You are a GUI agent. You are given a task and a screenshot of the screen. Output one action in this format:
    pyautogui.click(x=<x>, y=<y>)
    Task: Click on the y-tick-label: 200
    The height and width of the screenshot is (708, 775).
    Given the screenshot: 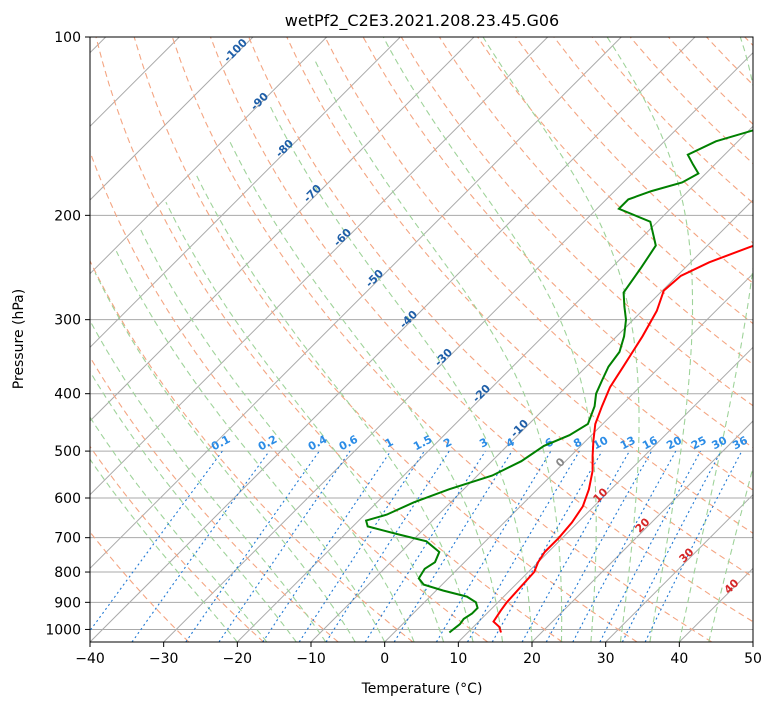 What is the action you would take?
    pyautogui.click(x=67, y=216)
    